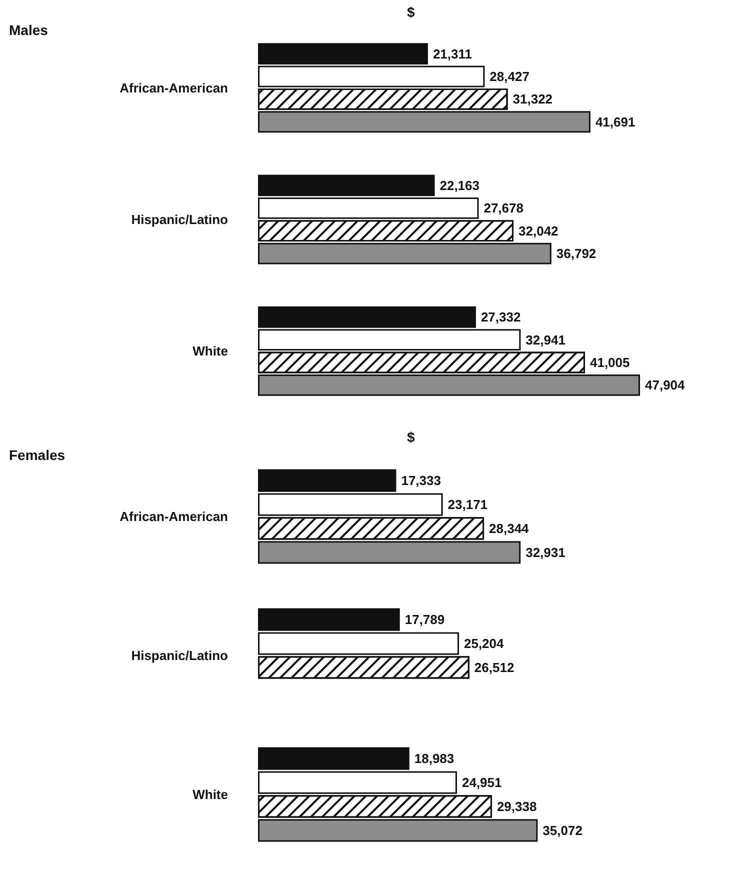 Image resolution: width=729 pixels, height=872 pixels. What do you see at coordinates (532, 99) in the screenshot?
I see `data-label: 31,322` at bounding box center [532, 99].